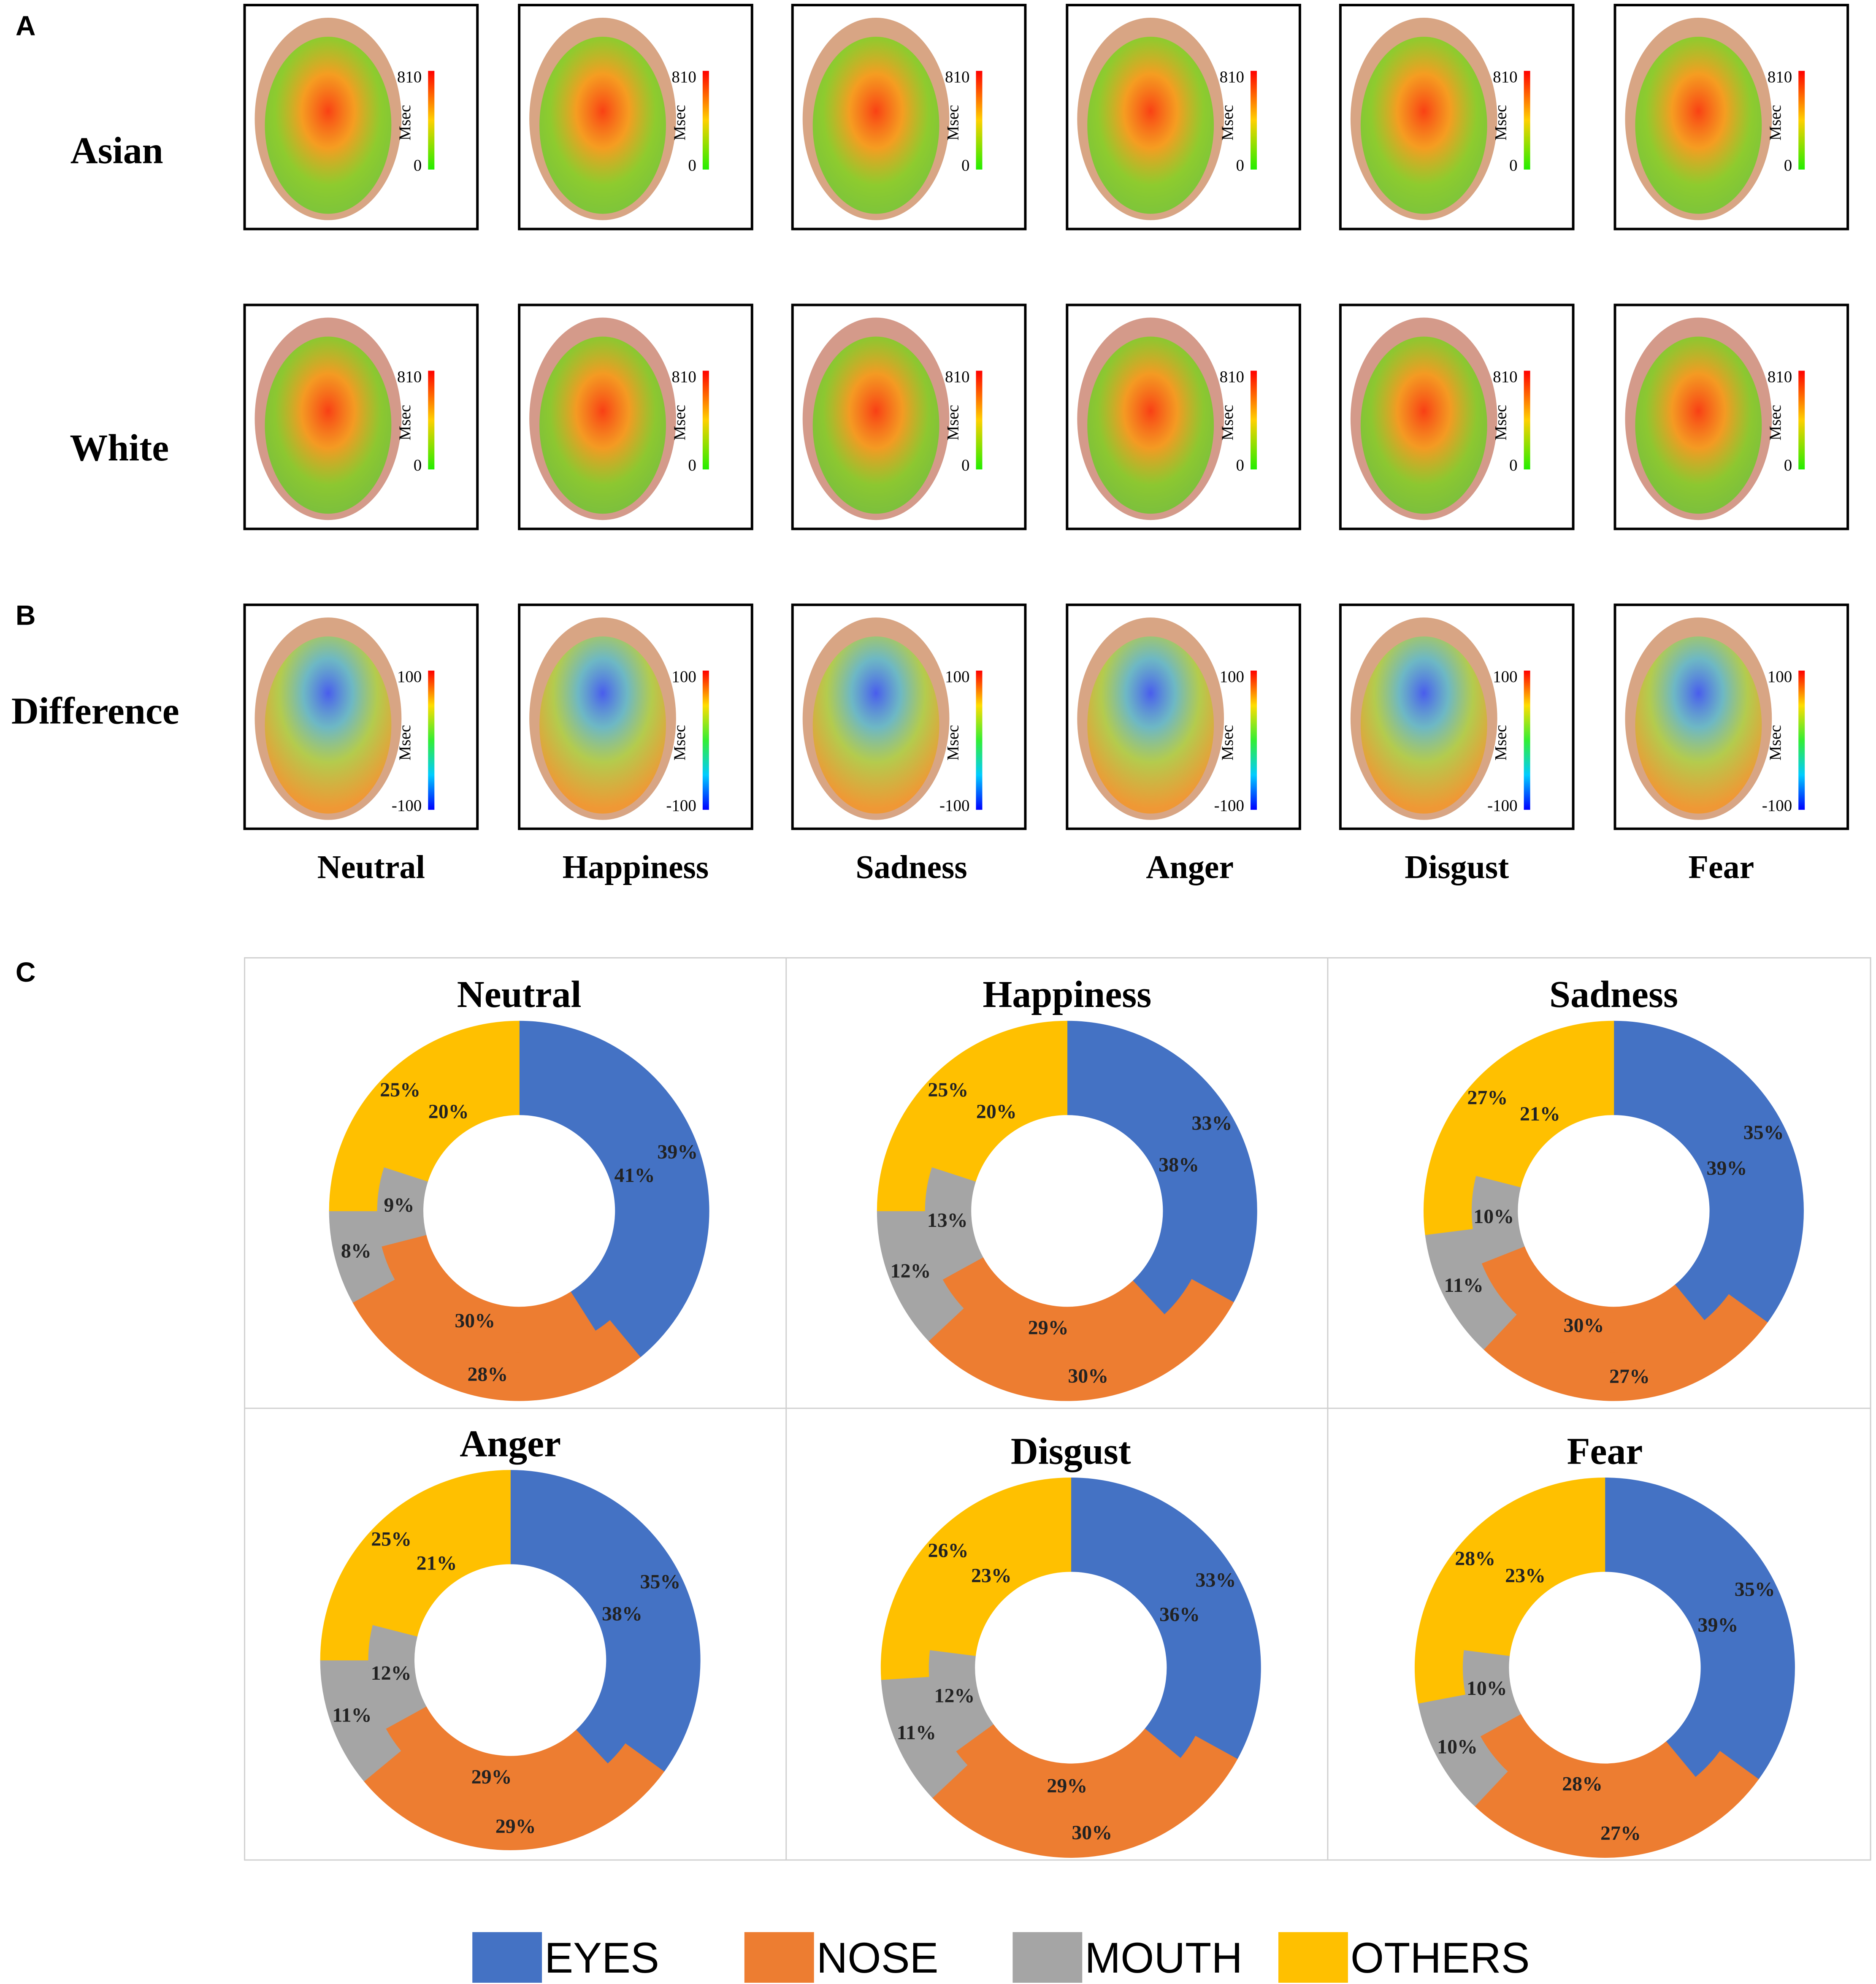  What do you see at coordinates (95, 711) in the screenshot?
I see `row-label: Difference` at bounding box center [95, 711].